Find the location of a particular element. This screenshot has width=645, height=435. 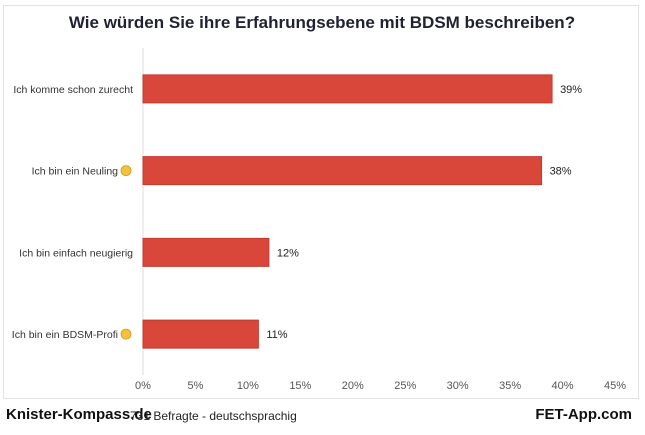

x-tick-label: 10% is located at coordinates (248, 386).